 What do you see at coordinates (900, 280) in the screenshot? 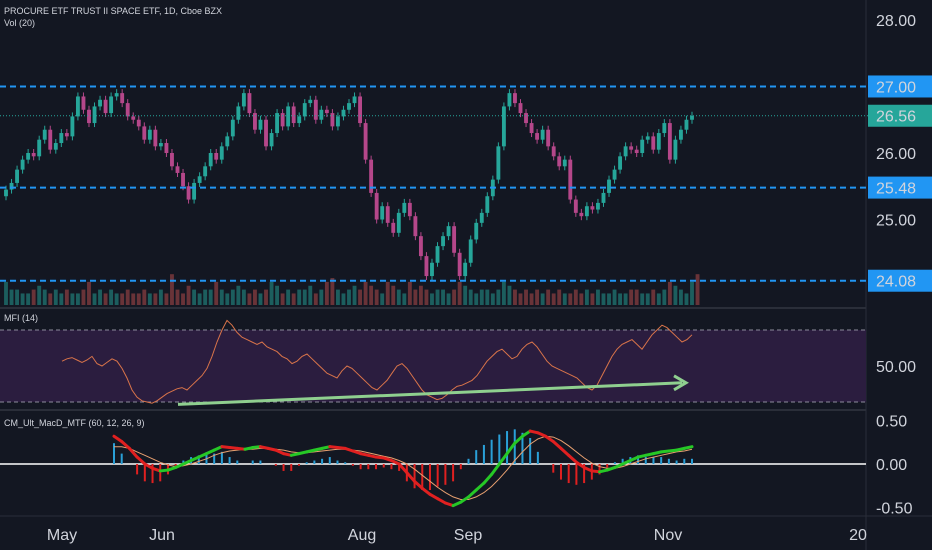
I see `level-label-bg` at bounding box center [900, 280].